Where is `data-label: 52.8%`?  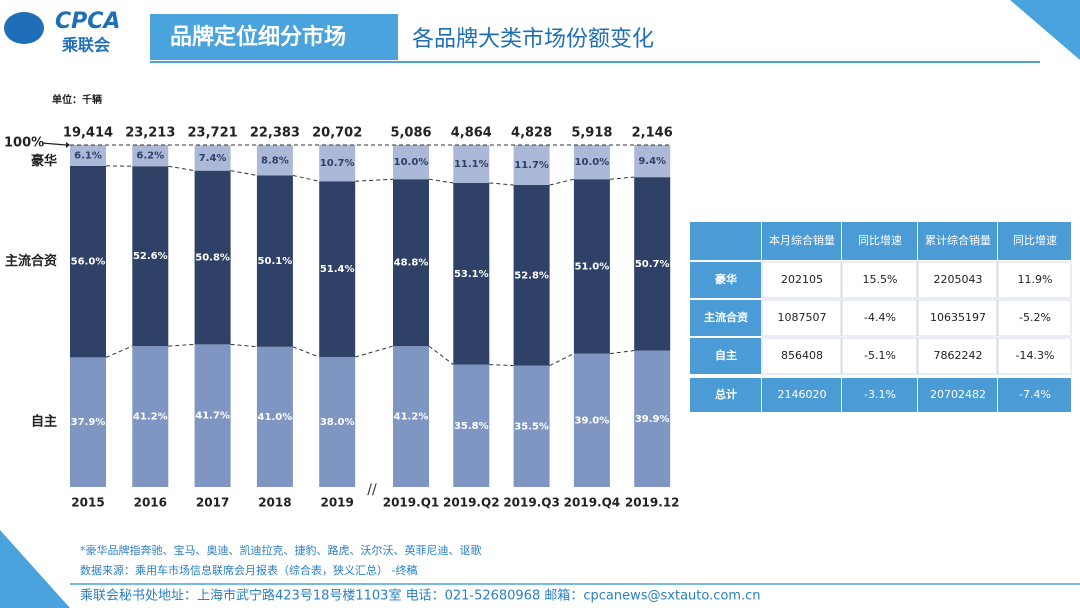 data-label: 52.8% is located at coordinates (531, 275).